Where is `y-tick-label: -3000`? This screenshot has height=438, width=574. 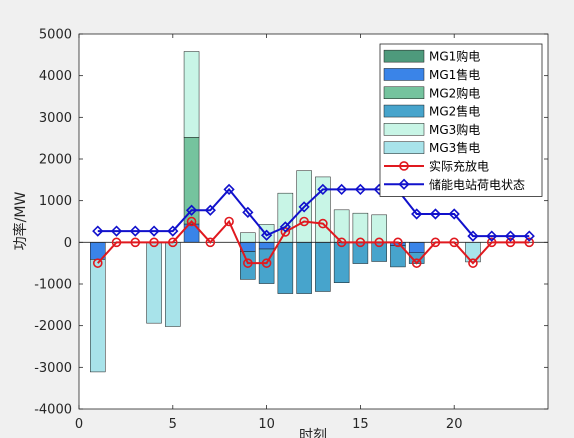
y-tick-label: -3000 is located at coordinates (53, 368).